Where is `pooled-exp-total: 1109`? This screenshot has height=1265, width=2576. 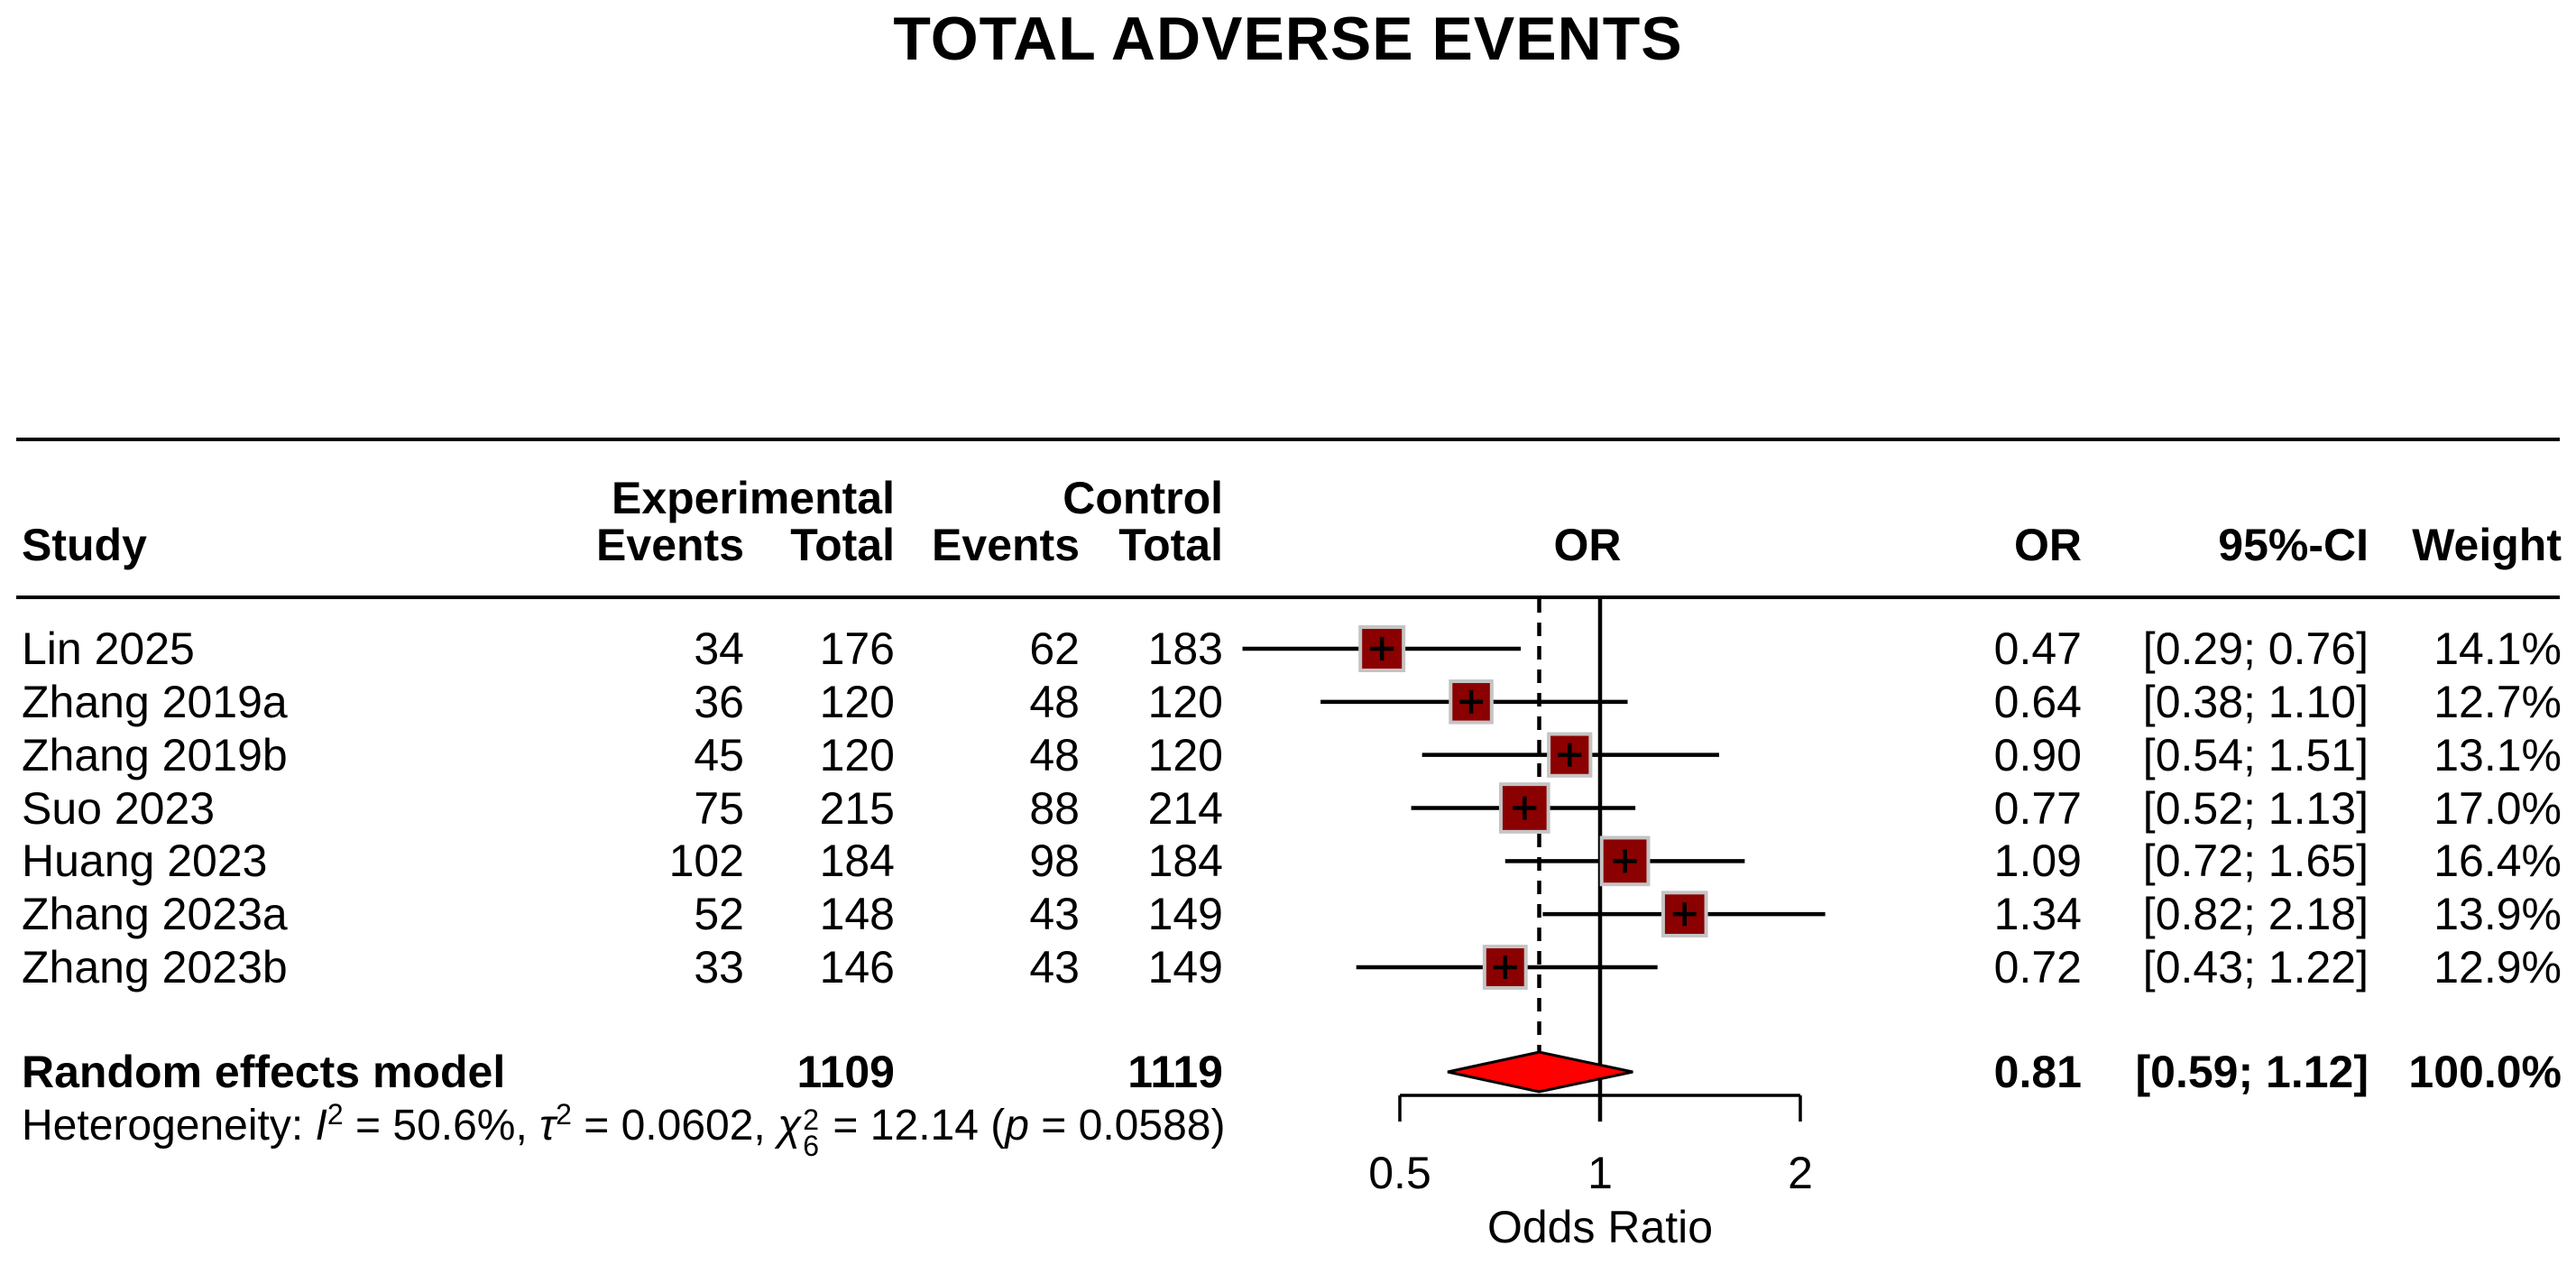 pooled-exp-total: 1109 is located at coordinates (845, 1072).